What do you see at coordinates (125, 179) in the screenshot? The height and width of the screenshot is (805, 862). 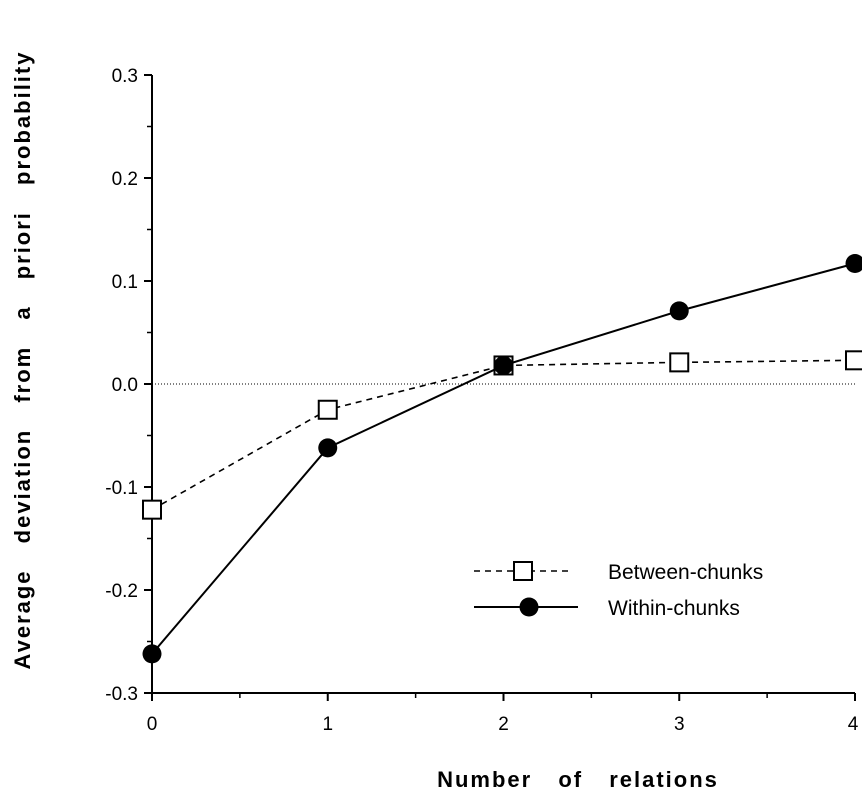 I see `y-tick-label: 0.2` at bounding box center [125, 179].